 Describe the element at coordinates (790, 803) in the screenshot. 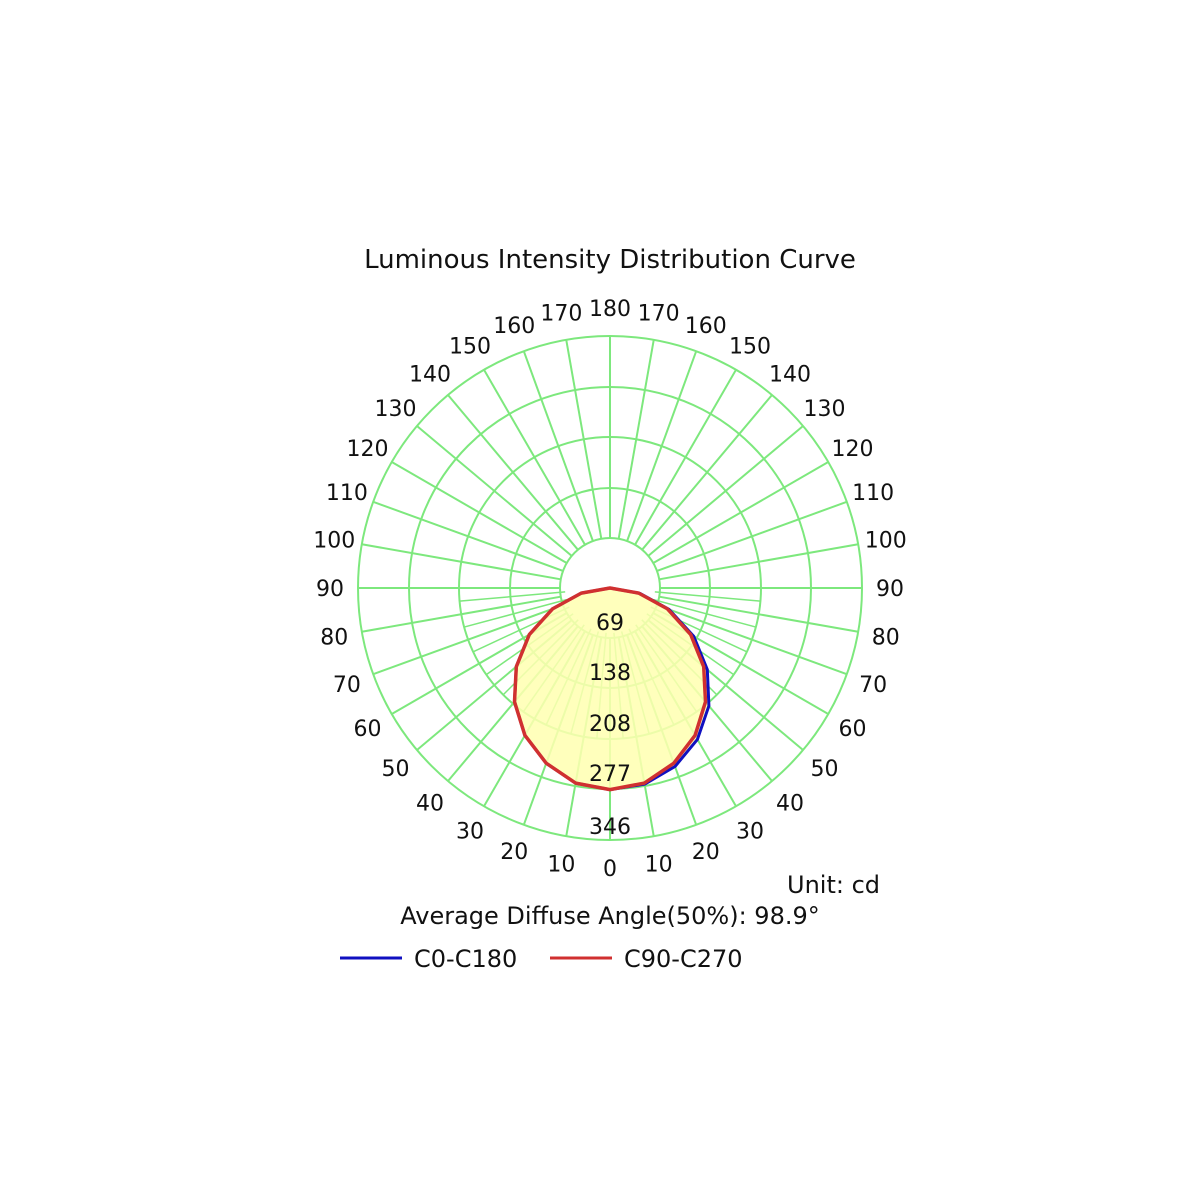

I see `angle-label-right-40: 40` at that location.